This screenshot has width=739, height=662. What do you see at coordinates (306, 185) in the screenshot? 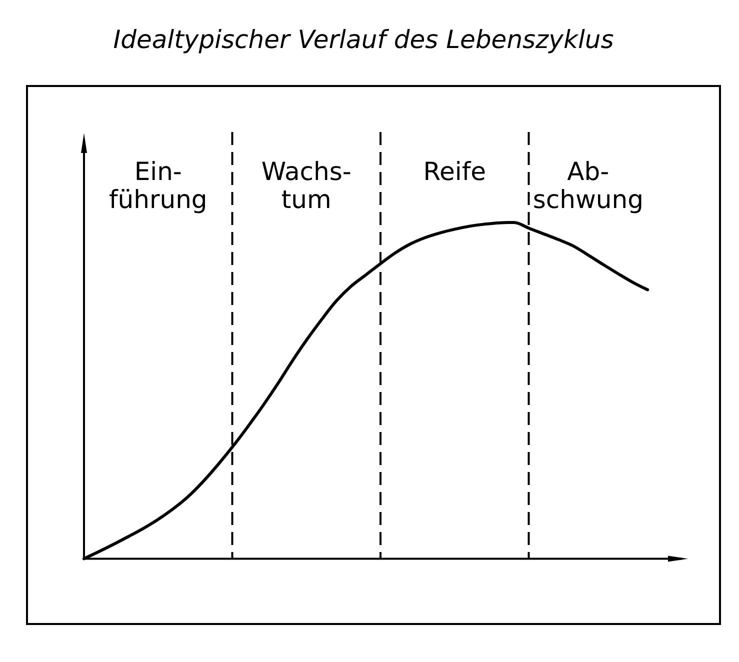
I see `text: Wachs- tum` at bounding box center [306, 185].